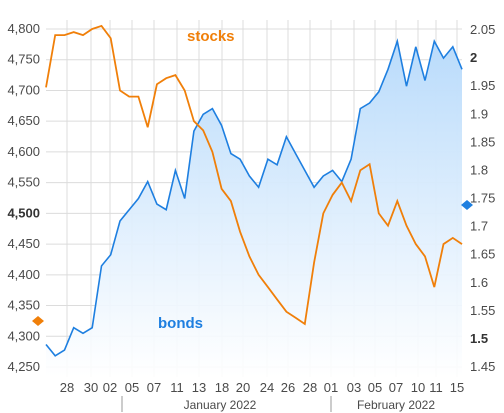  What do you see at coordinates (23, 89) in the screenshot?
I see `left-tick-label: 4,700` at bounding box center [23, 89].